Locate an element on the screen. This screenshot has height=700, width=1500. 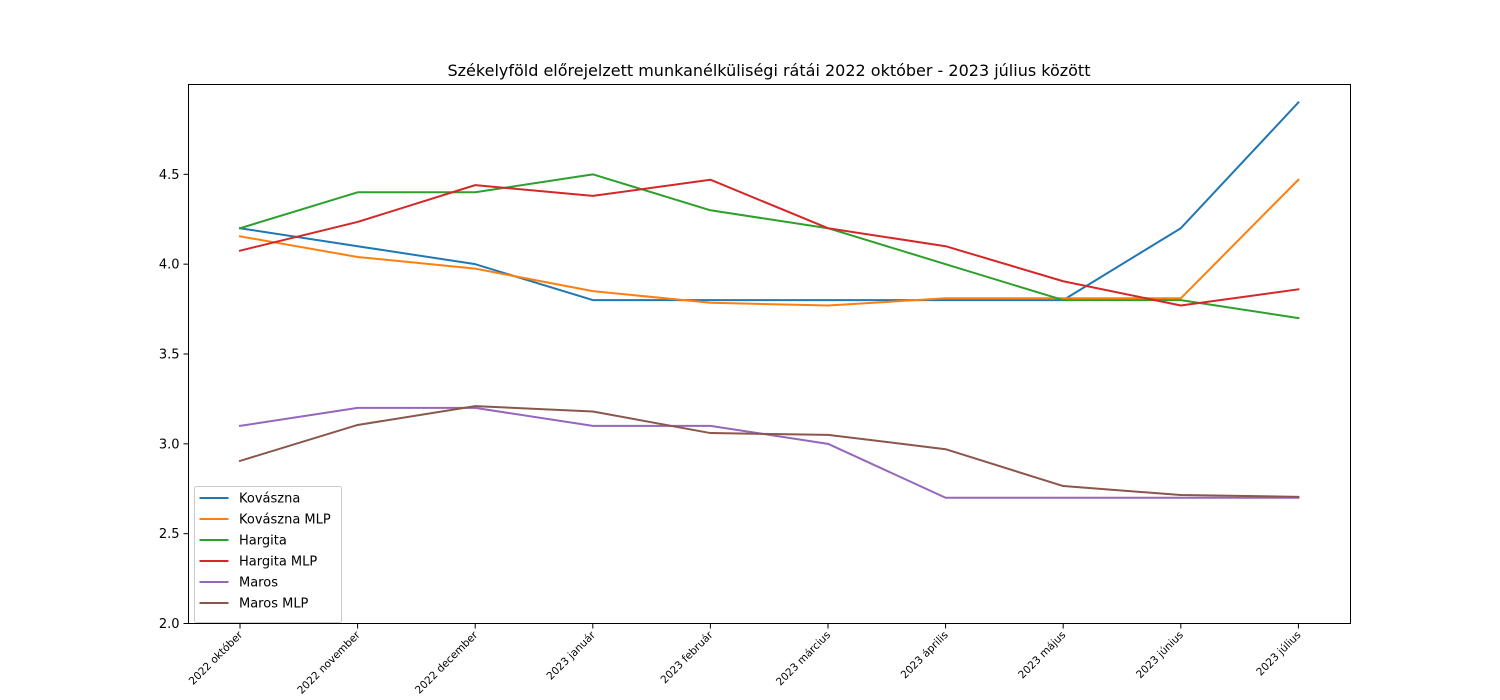
y-tick-label: 3.0 is located at coordinates (169, 444).